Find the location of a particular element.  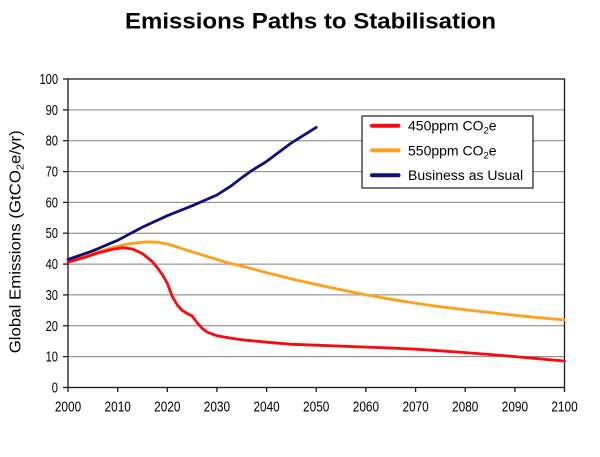

svg-text: Business as Usual is located at coordinates (465, 175).